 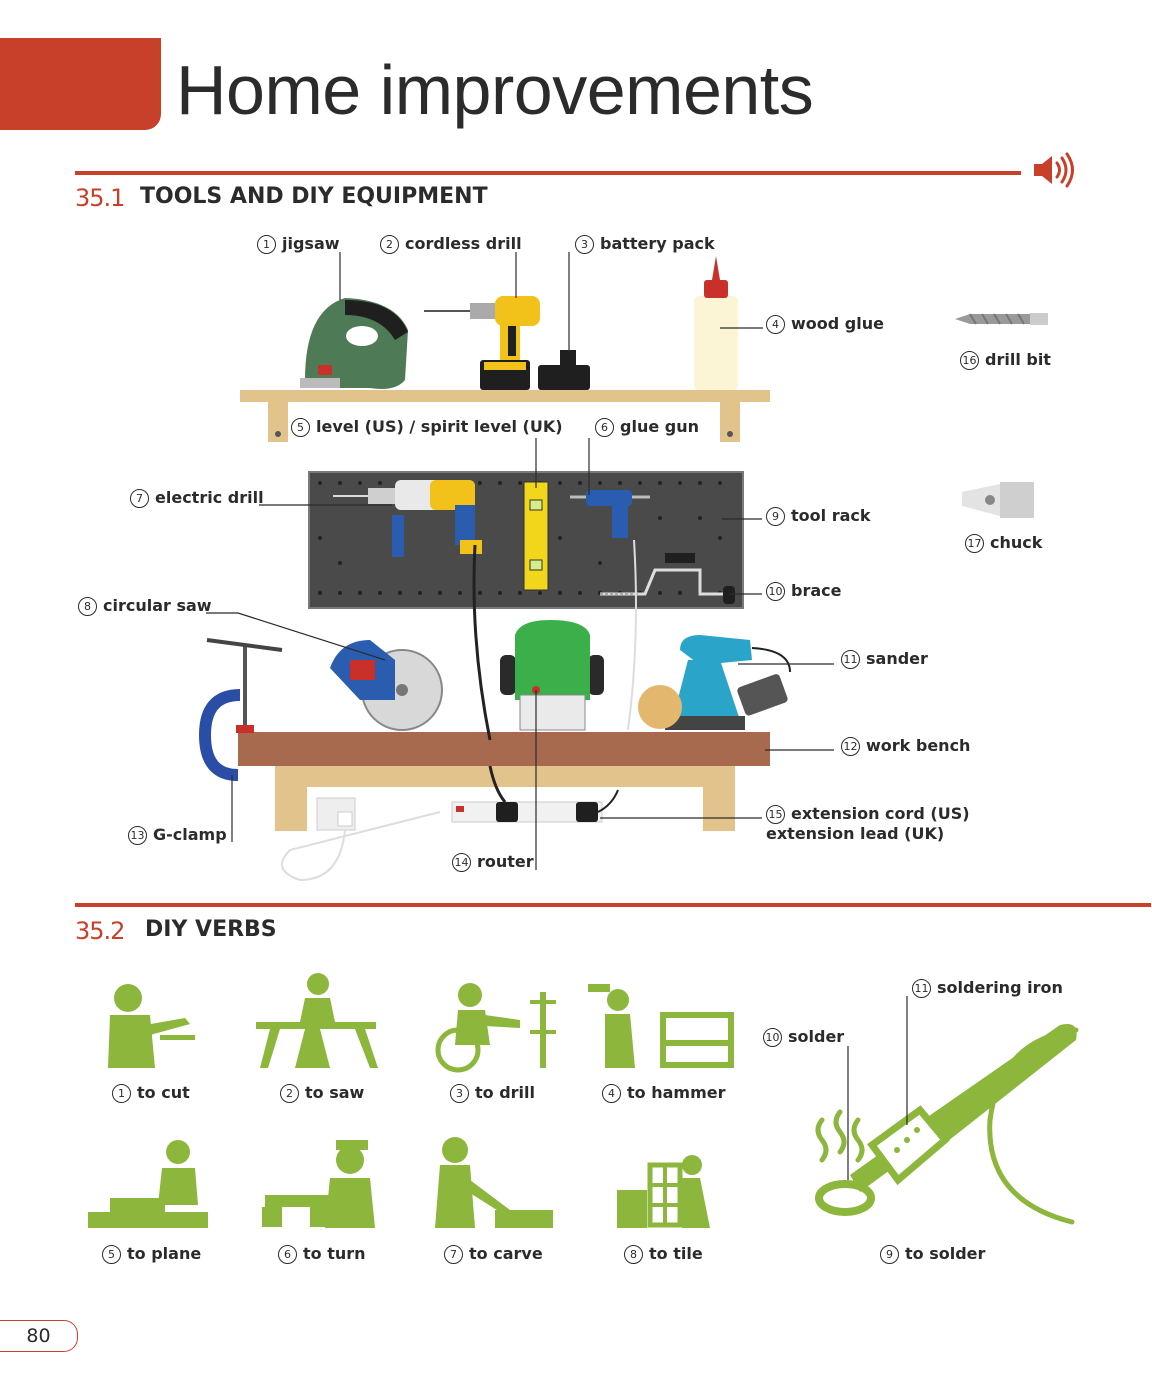 I want to click on to-tile-icon, so click(x=663, y=1191).